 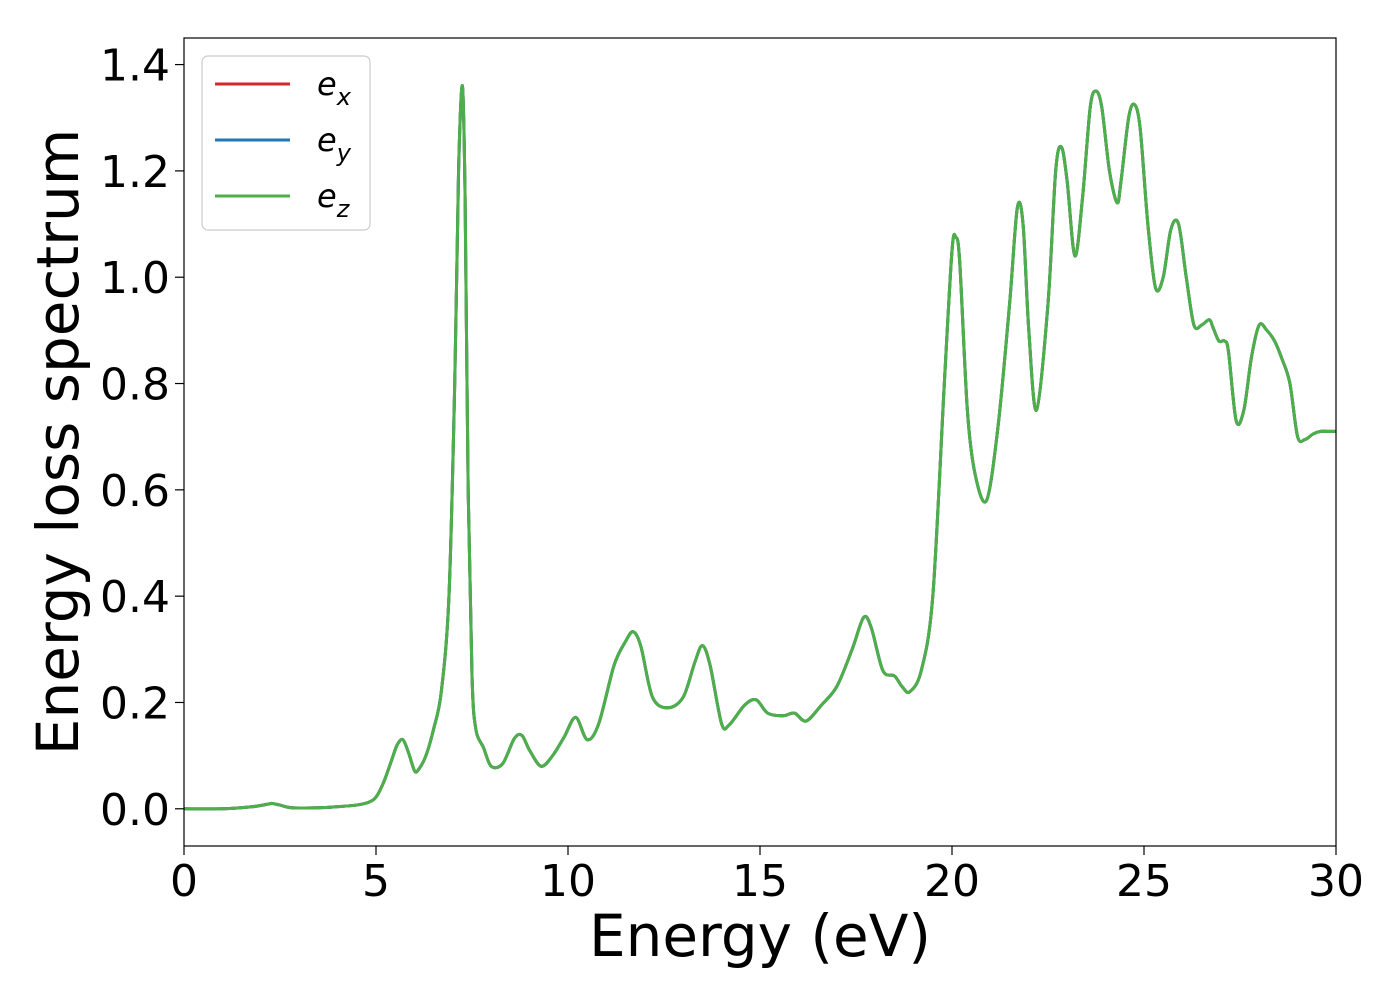 What do you see at coordinates (952, 881) in the screenshot?
I see `x-tick-label: 20` at bounding box center [952, 881].